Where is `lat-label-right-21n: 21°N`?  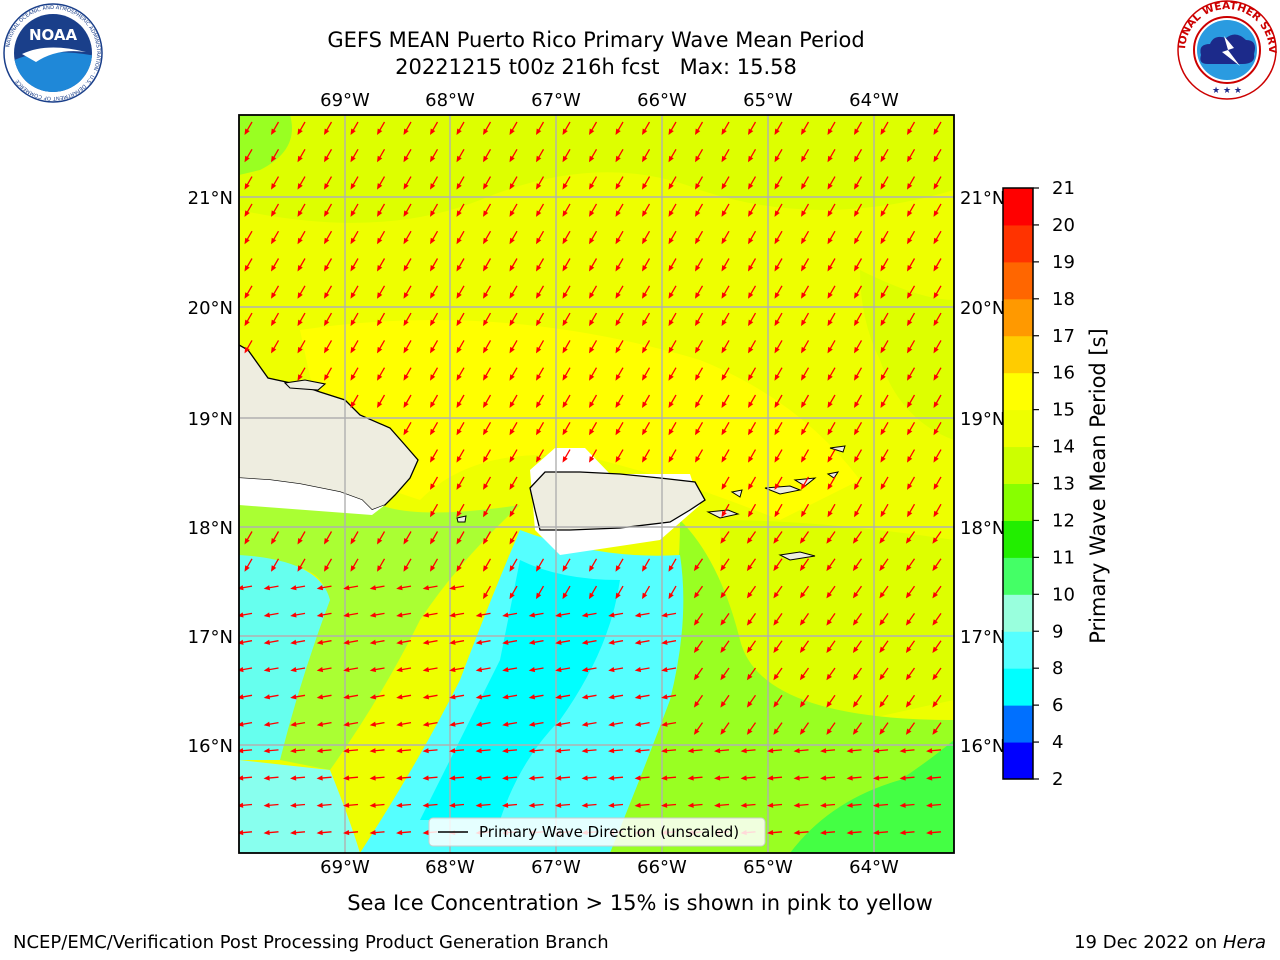
lat-label-right-21n: 21°N is located at coordinates (982, 198).